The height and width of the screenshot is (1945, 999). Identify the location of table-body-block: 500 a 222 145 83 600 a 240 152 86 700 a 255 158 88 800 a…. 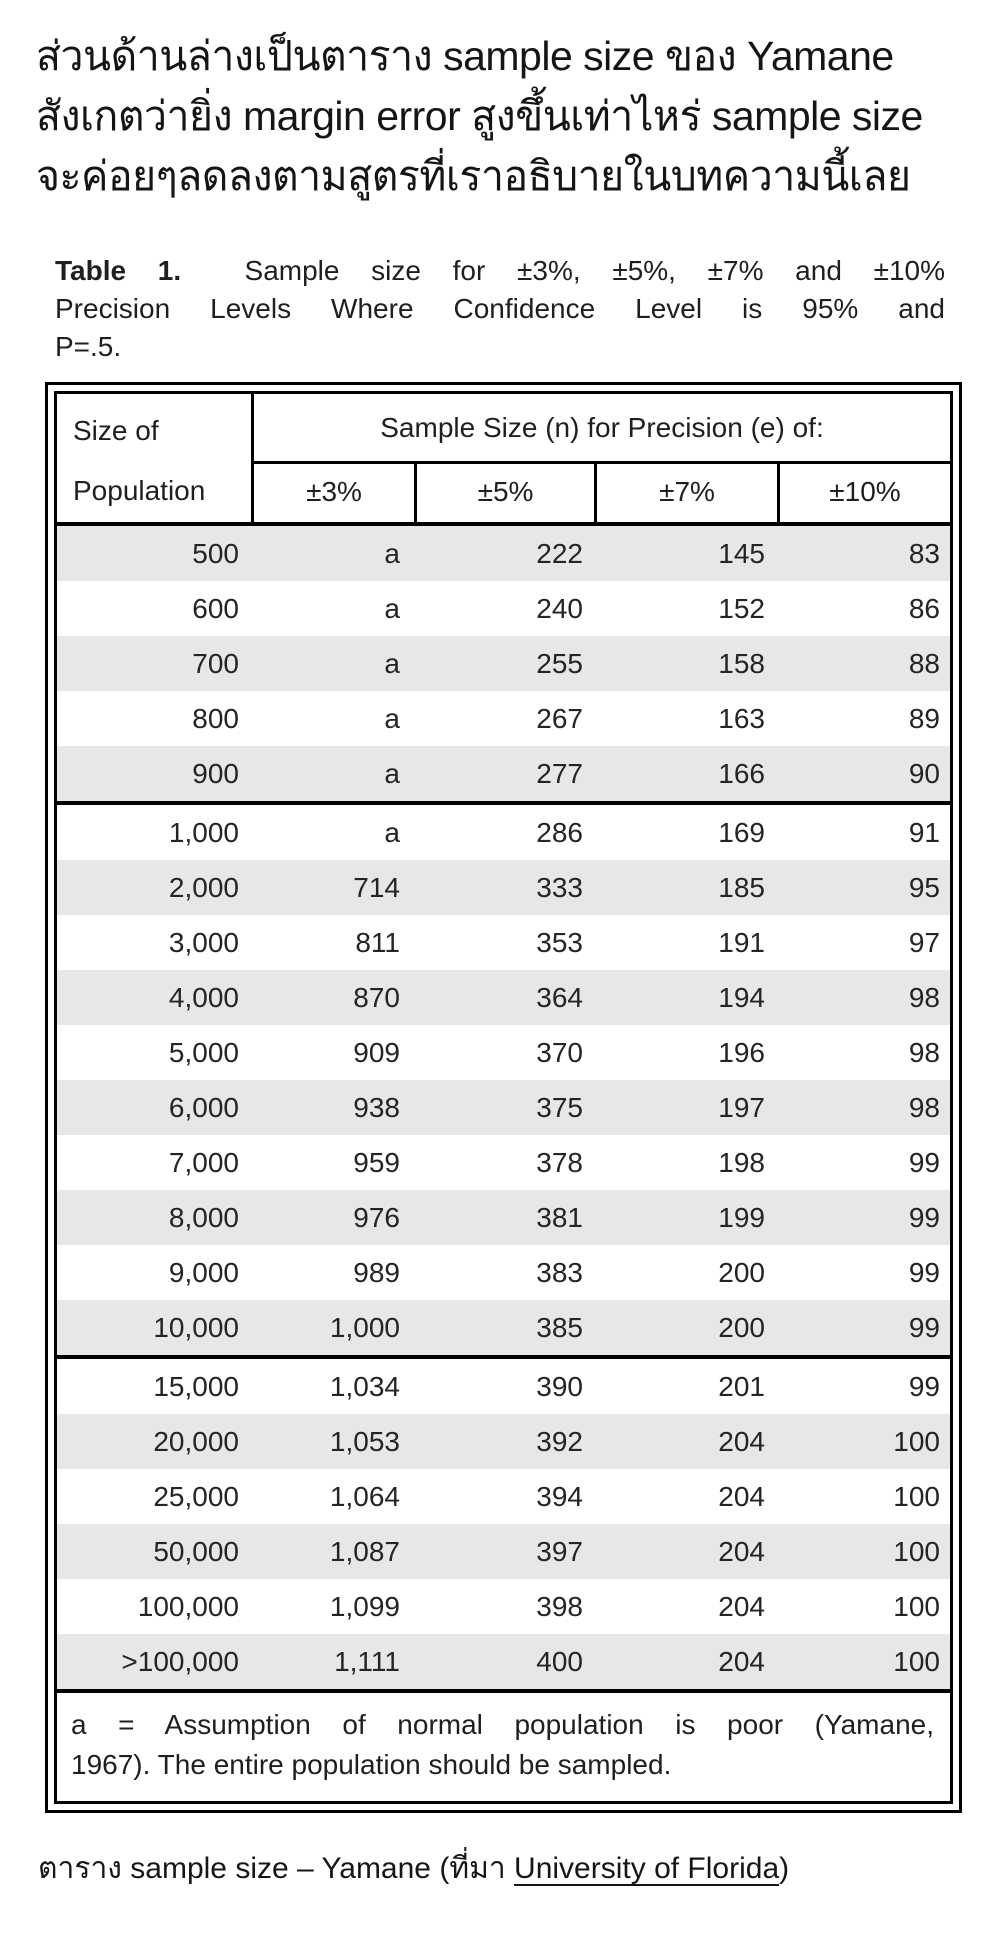
(503, 663).